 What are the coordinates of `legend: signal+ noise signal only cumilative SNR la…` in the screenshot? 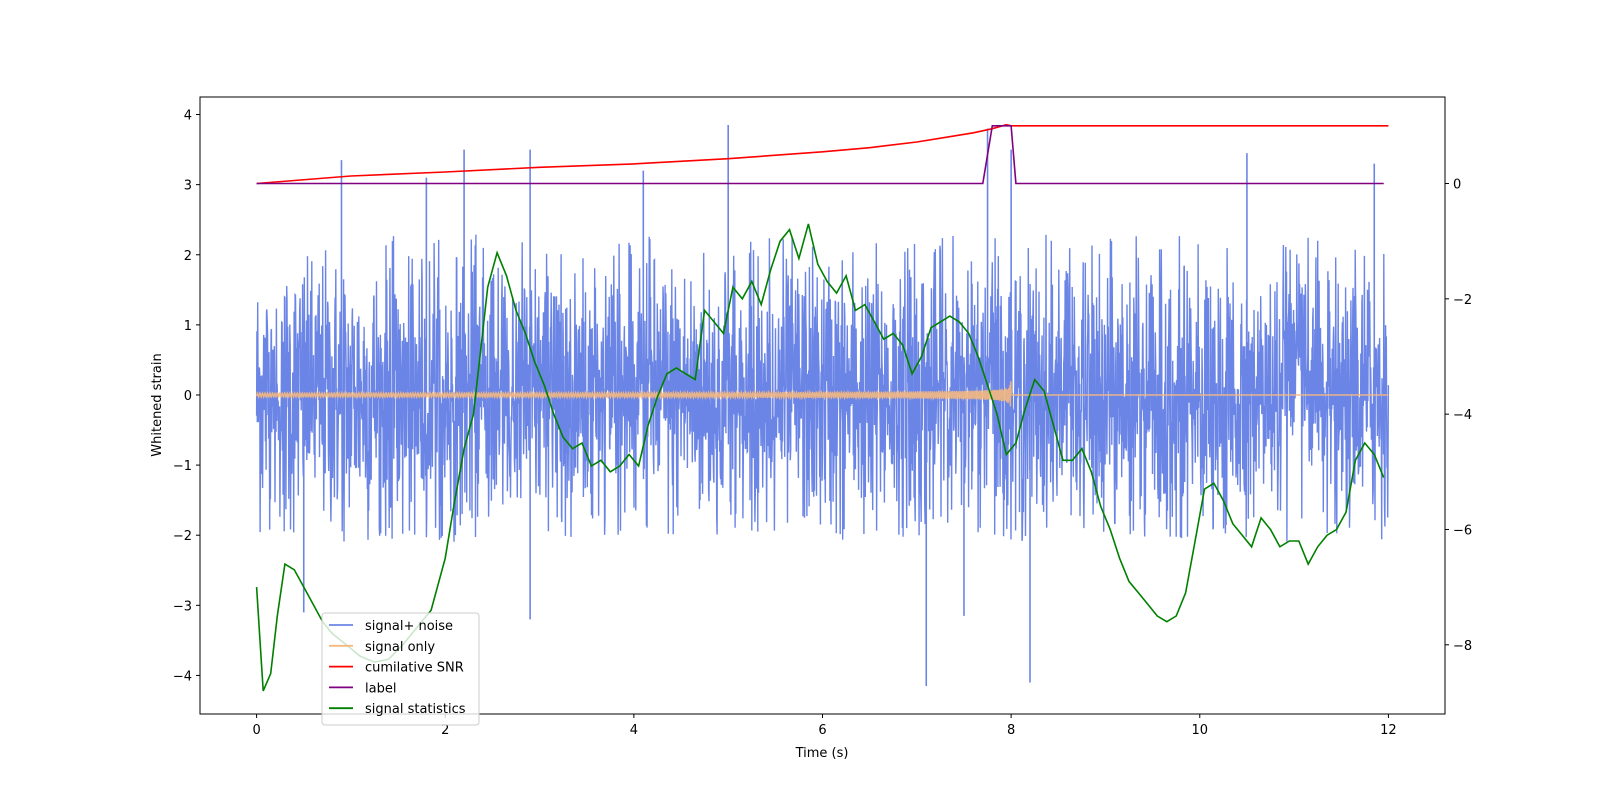 It's located at (400, 669).